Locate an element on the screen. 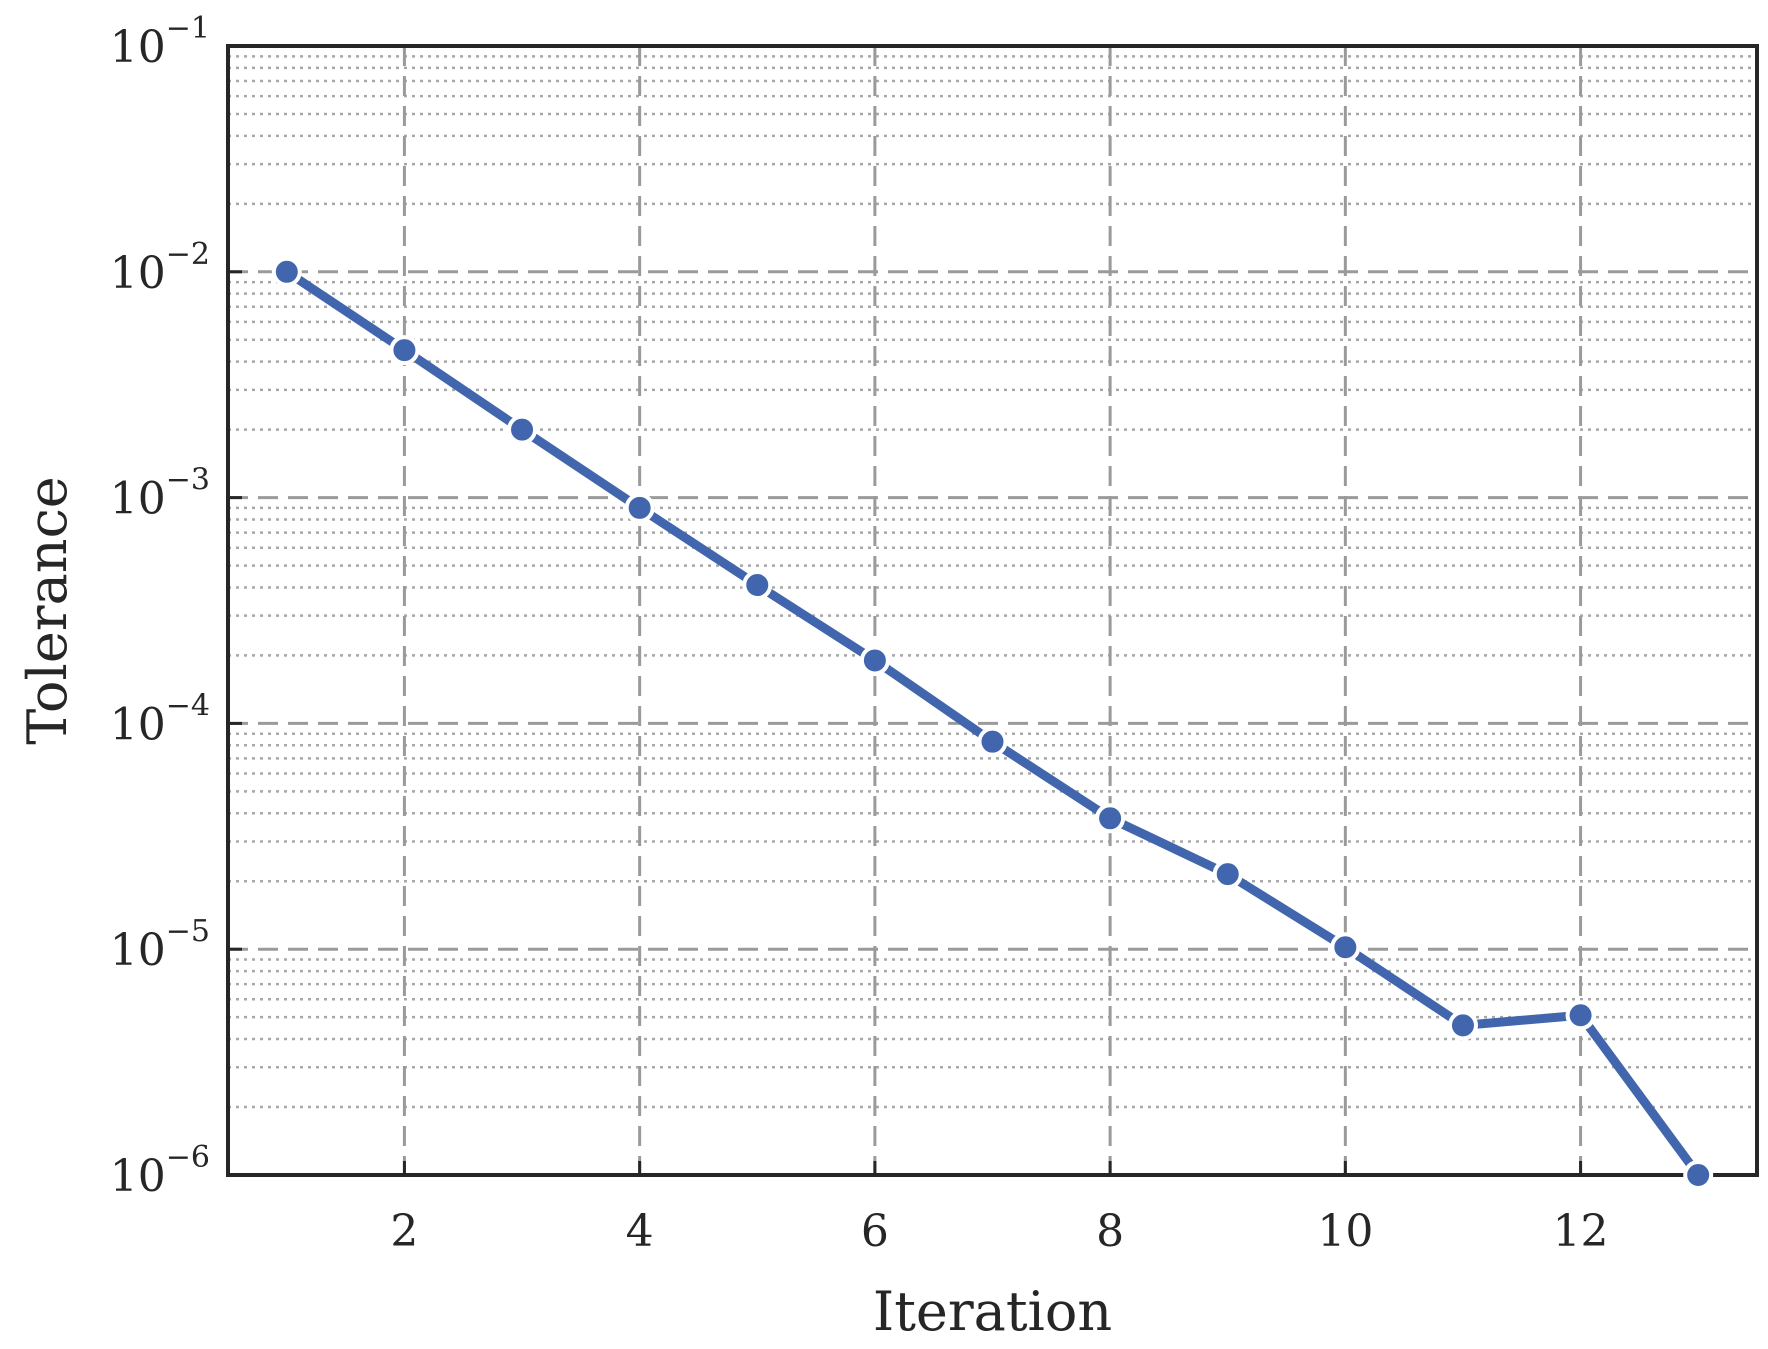  y-tick-label: 10⁻³ is located at coordinates (160, 494).